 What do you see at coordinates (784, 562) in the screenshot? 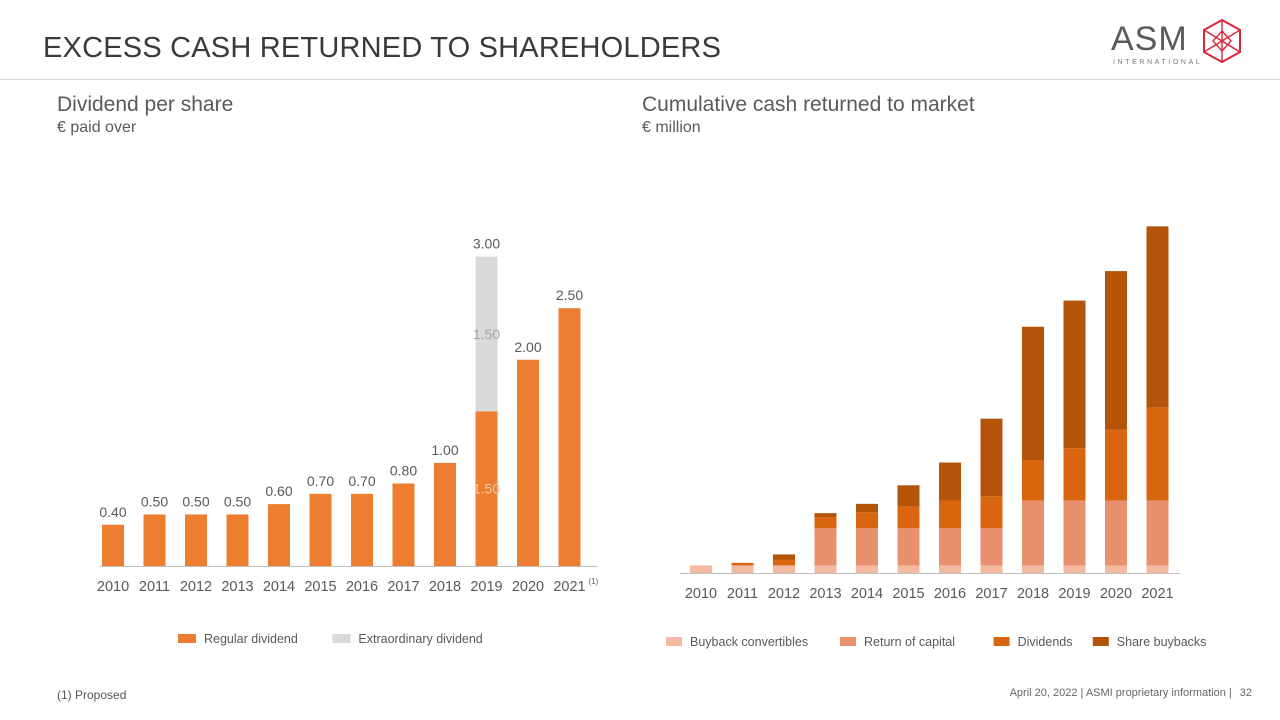
I see `bar-dividends-2012` at bounding box center [784, 562].